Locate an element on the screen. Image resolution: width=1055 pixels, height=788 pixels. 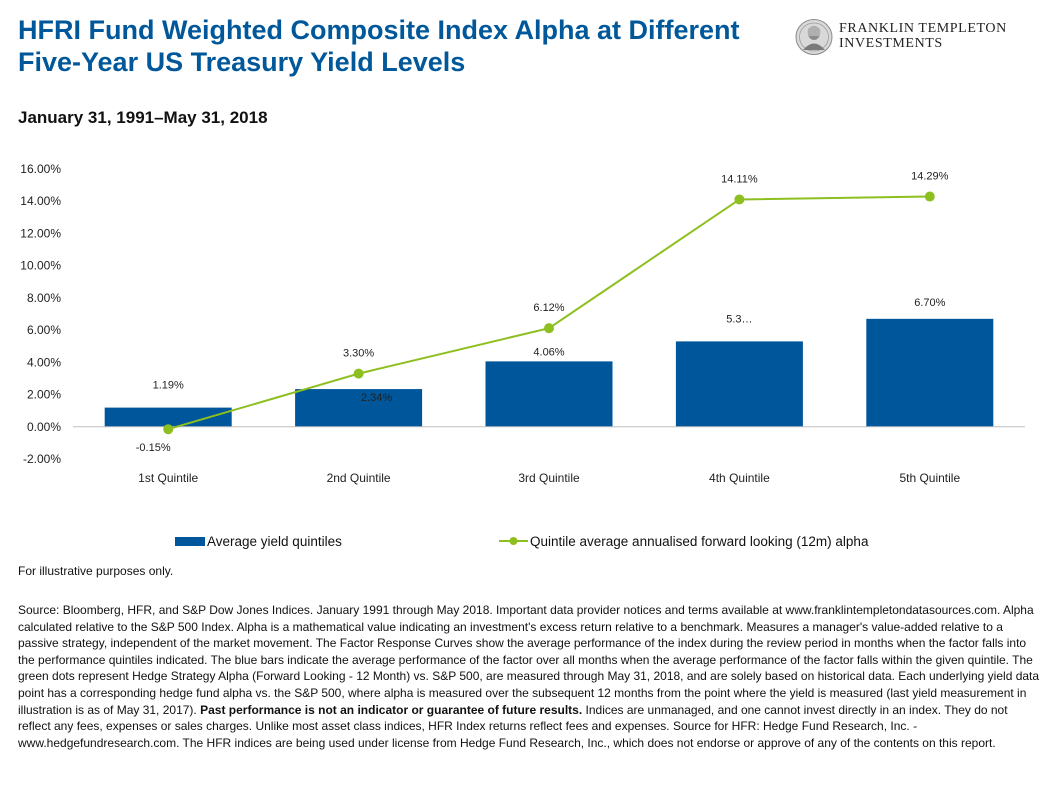
y-tick-label: 16.00% is located at coordinates (40, 169).